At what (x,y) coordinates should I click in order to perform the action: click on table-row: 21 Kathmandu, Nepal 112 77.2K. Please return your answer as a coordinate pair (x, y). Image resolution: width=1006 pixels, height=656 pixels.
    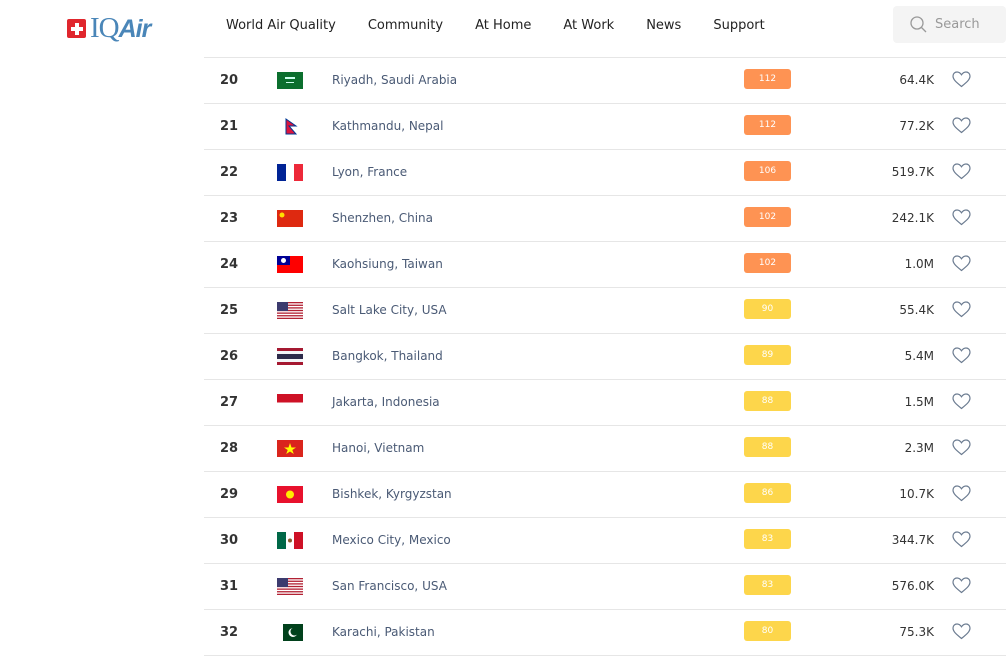
    Looking at the image, I should click on (605, 126).